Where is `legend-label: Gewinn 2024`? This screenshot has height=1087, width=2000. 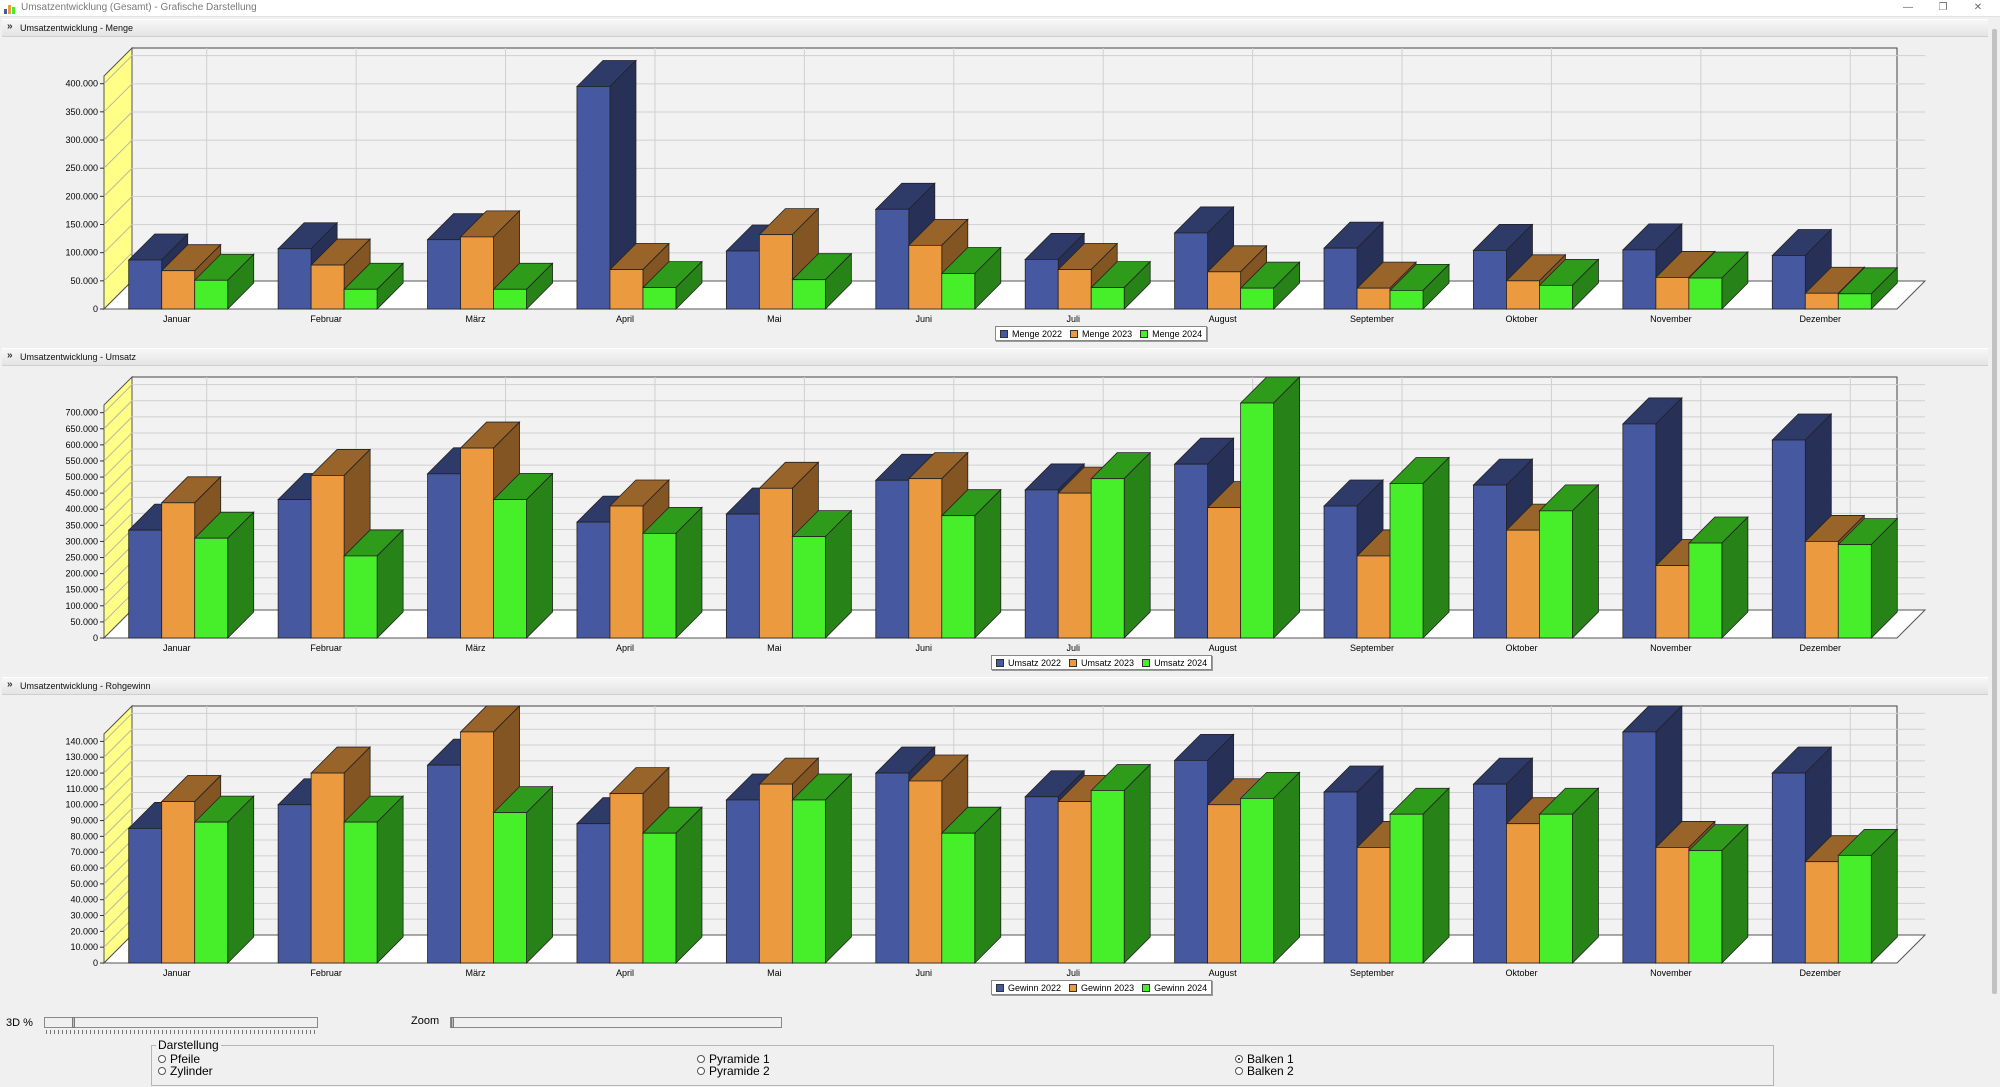 legend-label: Gewinn 2024 is located at coordinates (1181, 987).